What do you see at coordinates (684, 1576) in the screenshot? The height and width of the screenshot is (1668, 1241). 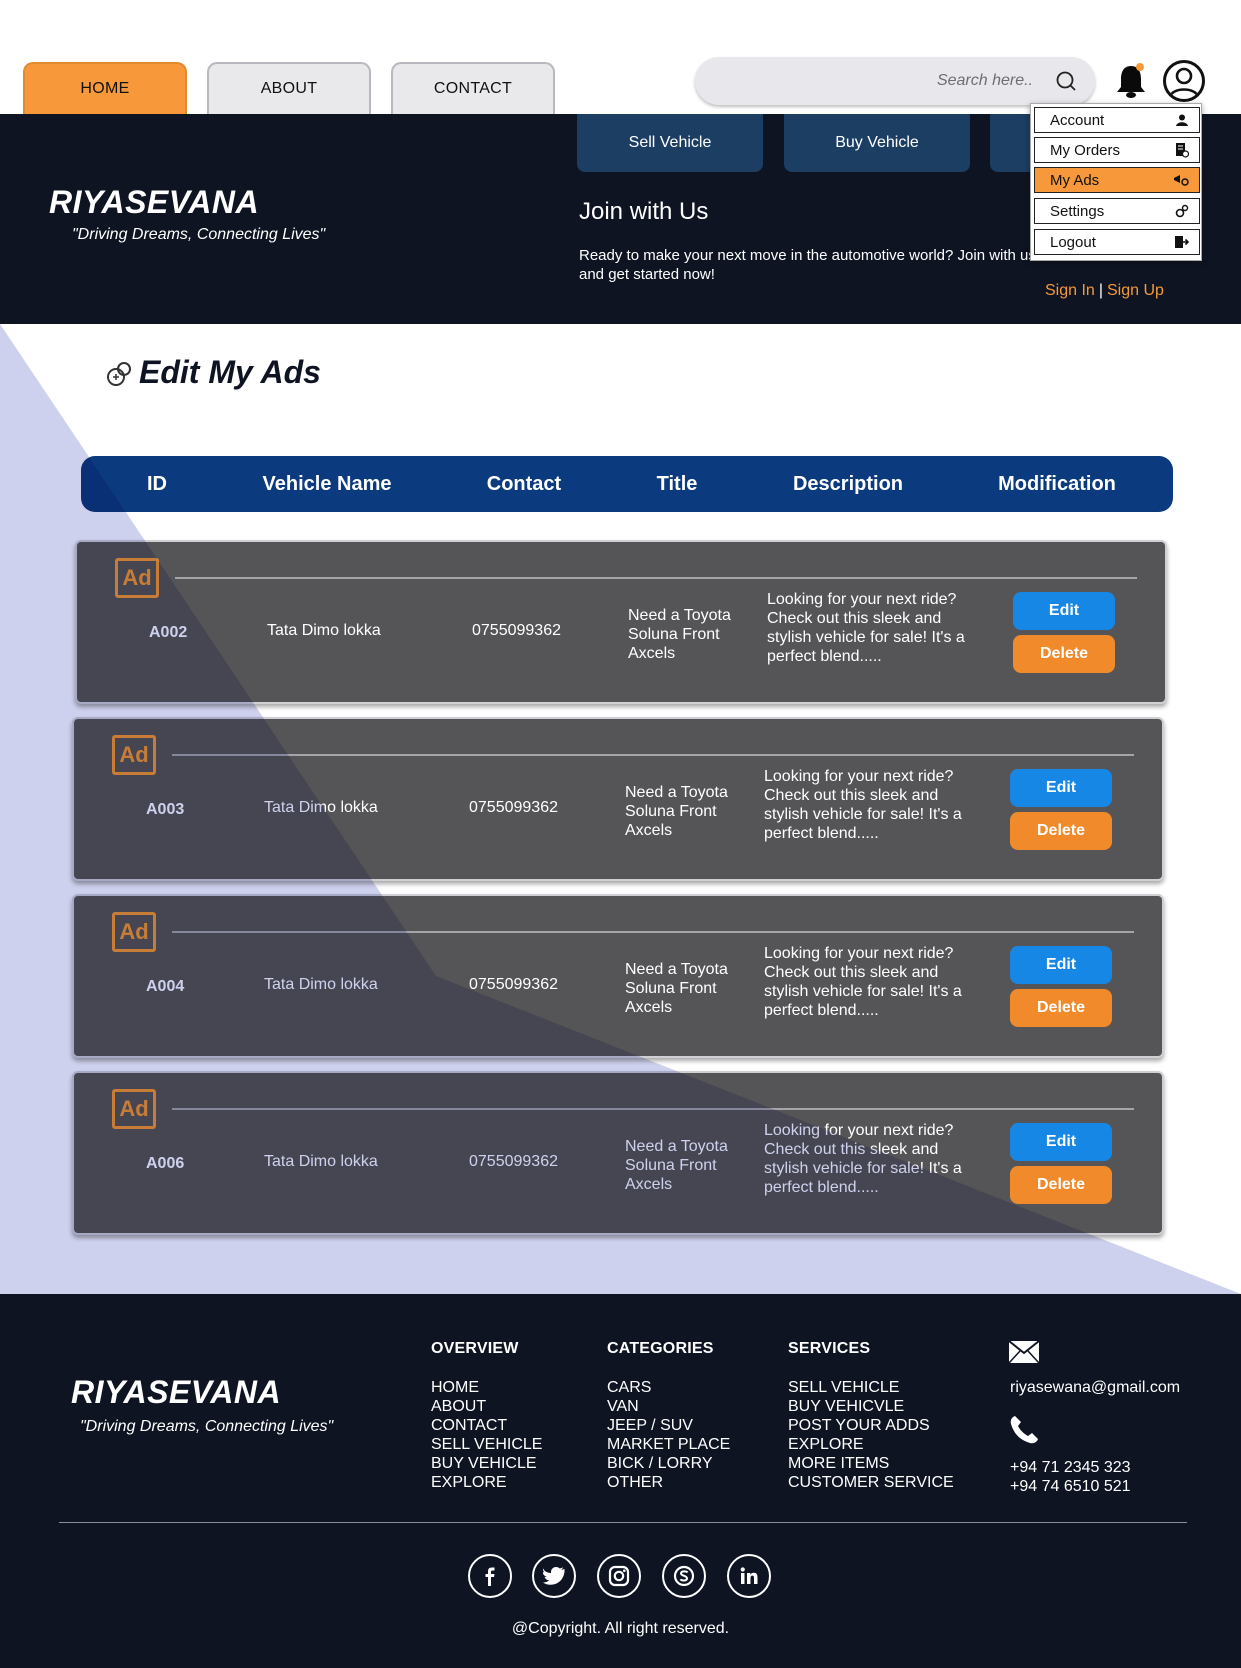 I see `skype-icon` at bounding box center [684, 1576].